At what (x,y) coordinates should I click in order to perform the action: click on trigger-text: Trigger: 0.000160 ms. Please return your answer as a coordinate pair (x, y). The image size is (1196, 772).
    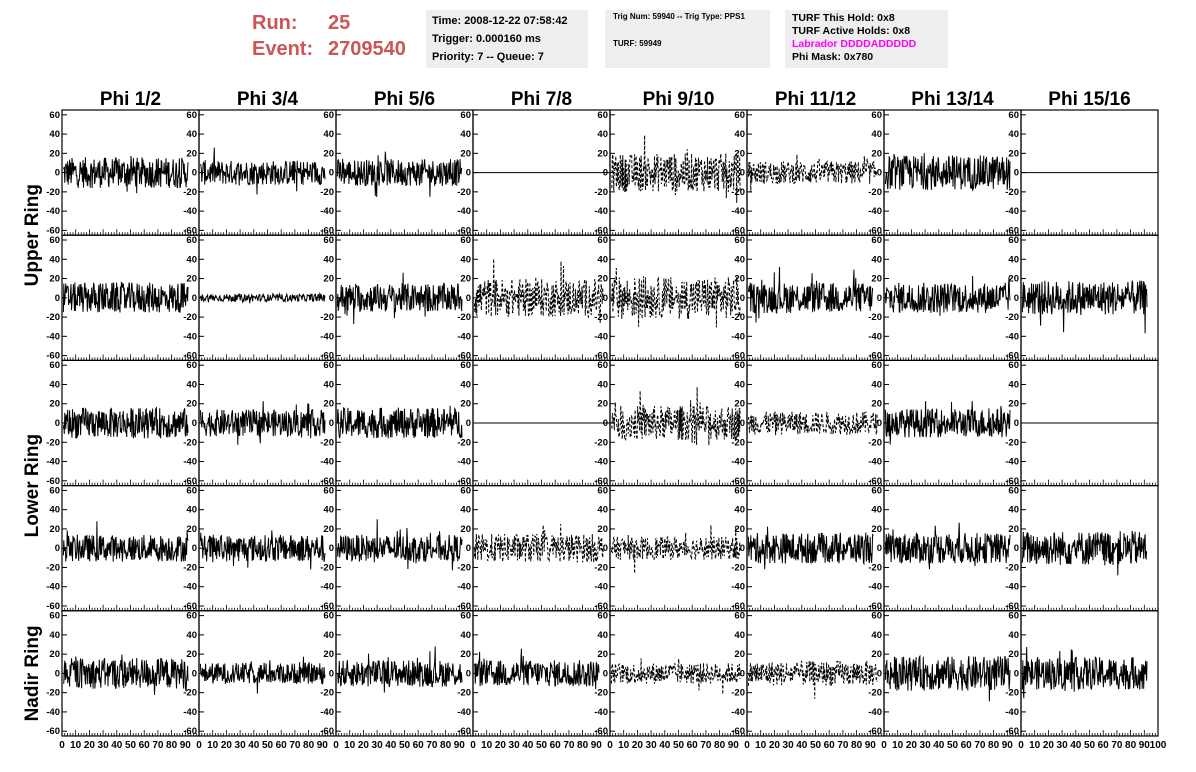
    Looking at the image, I should click on (486, 39).